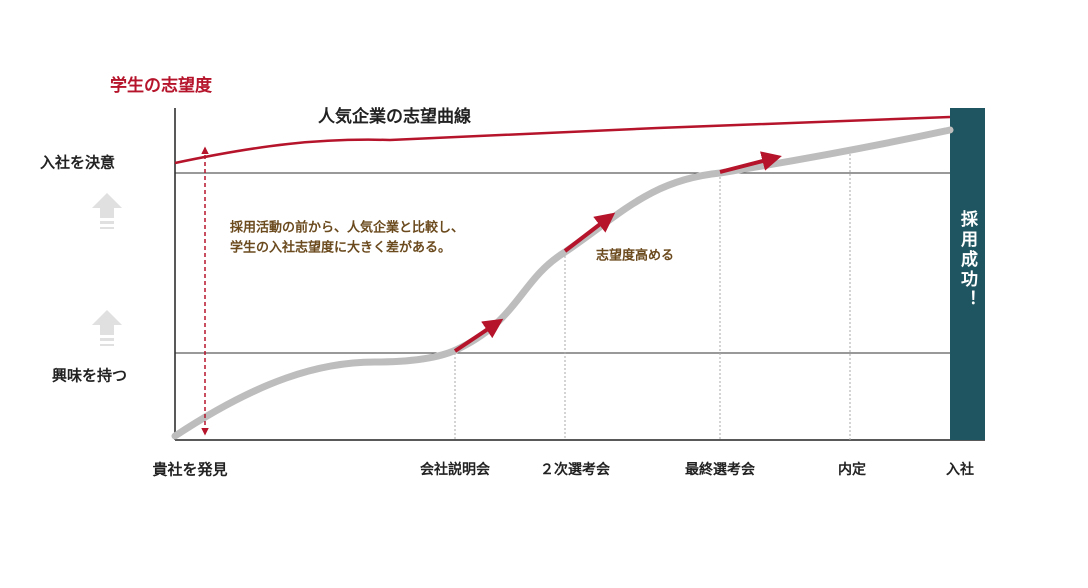  What do you see at coordinates (394, 116) in the screenshot?
I see `curve-label: 人気企業の志望曲線` at bounding box center [394, 116].